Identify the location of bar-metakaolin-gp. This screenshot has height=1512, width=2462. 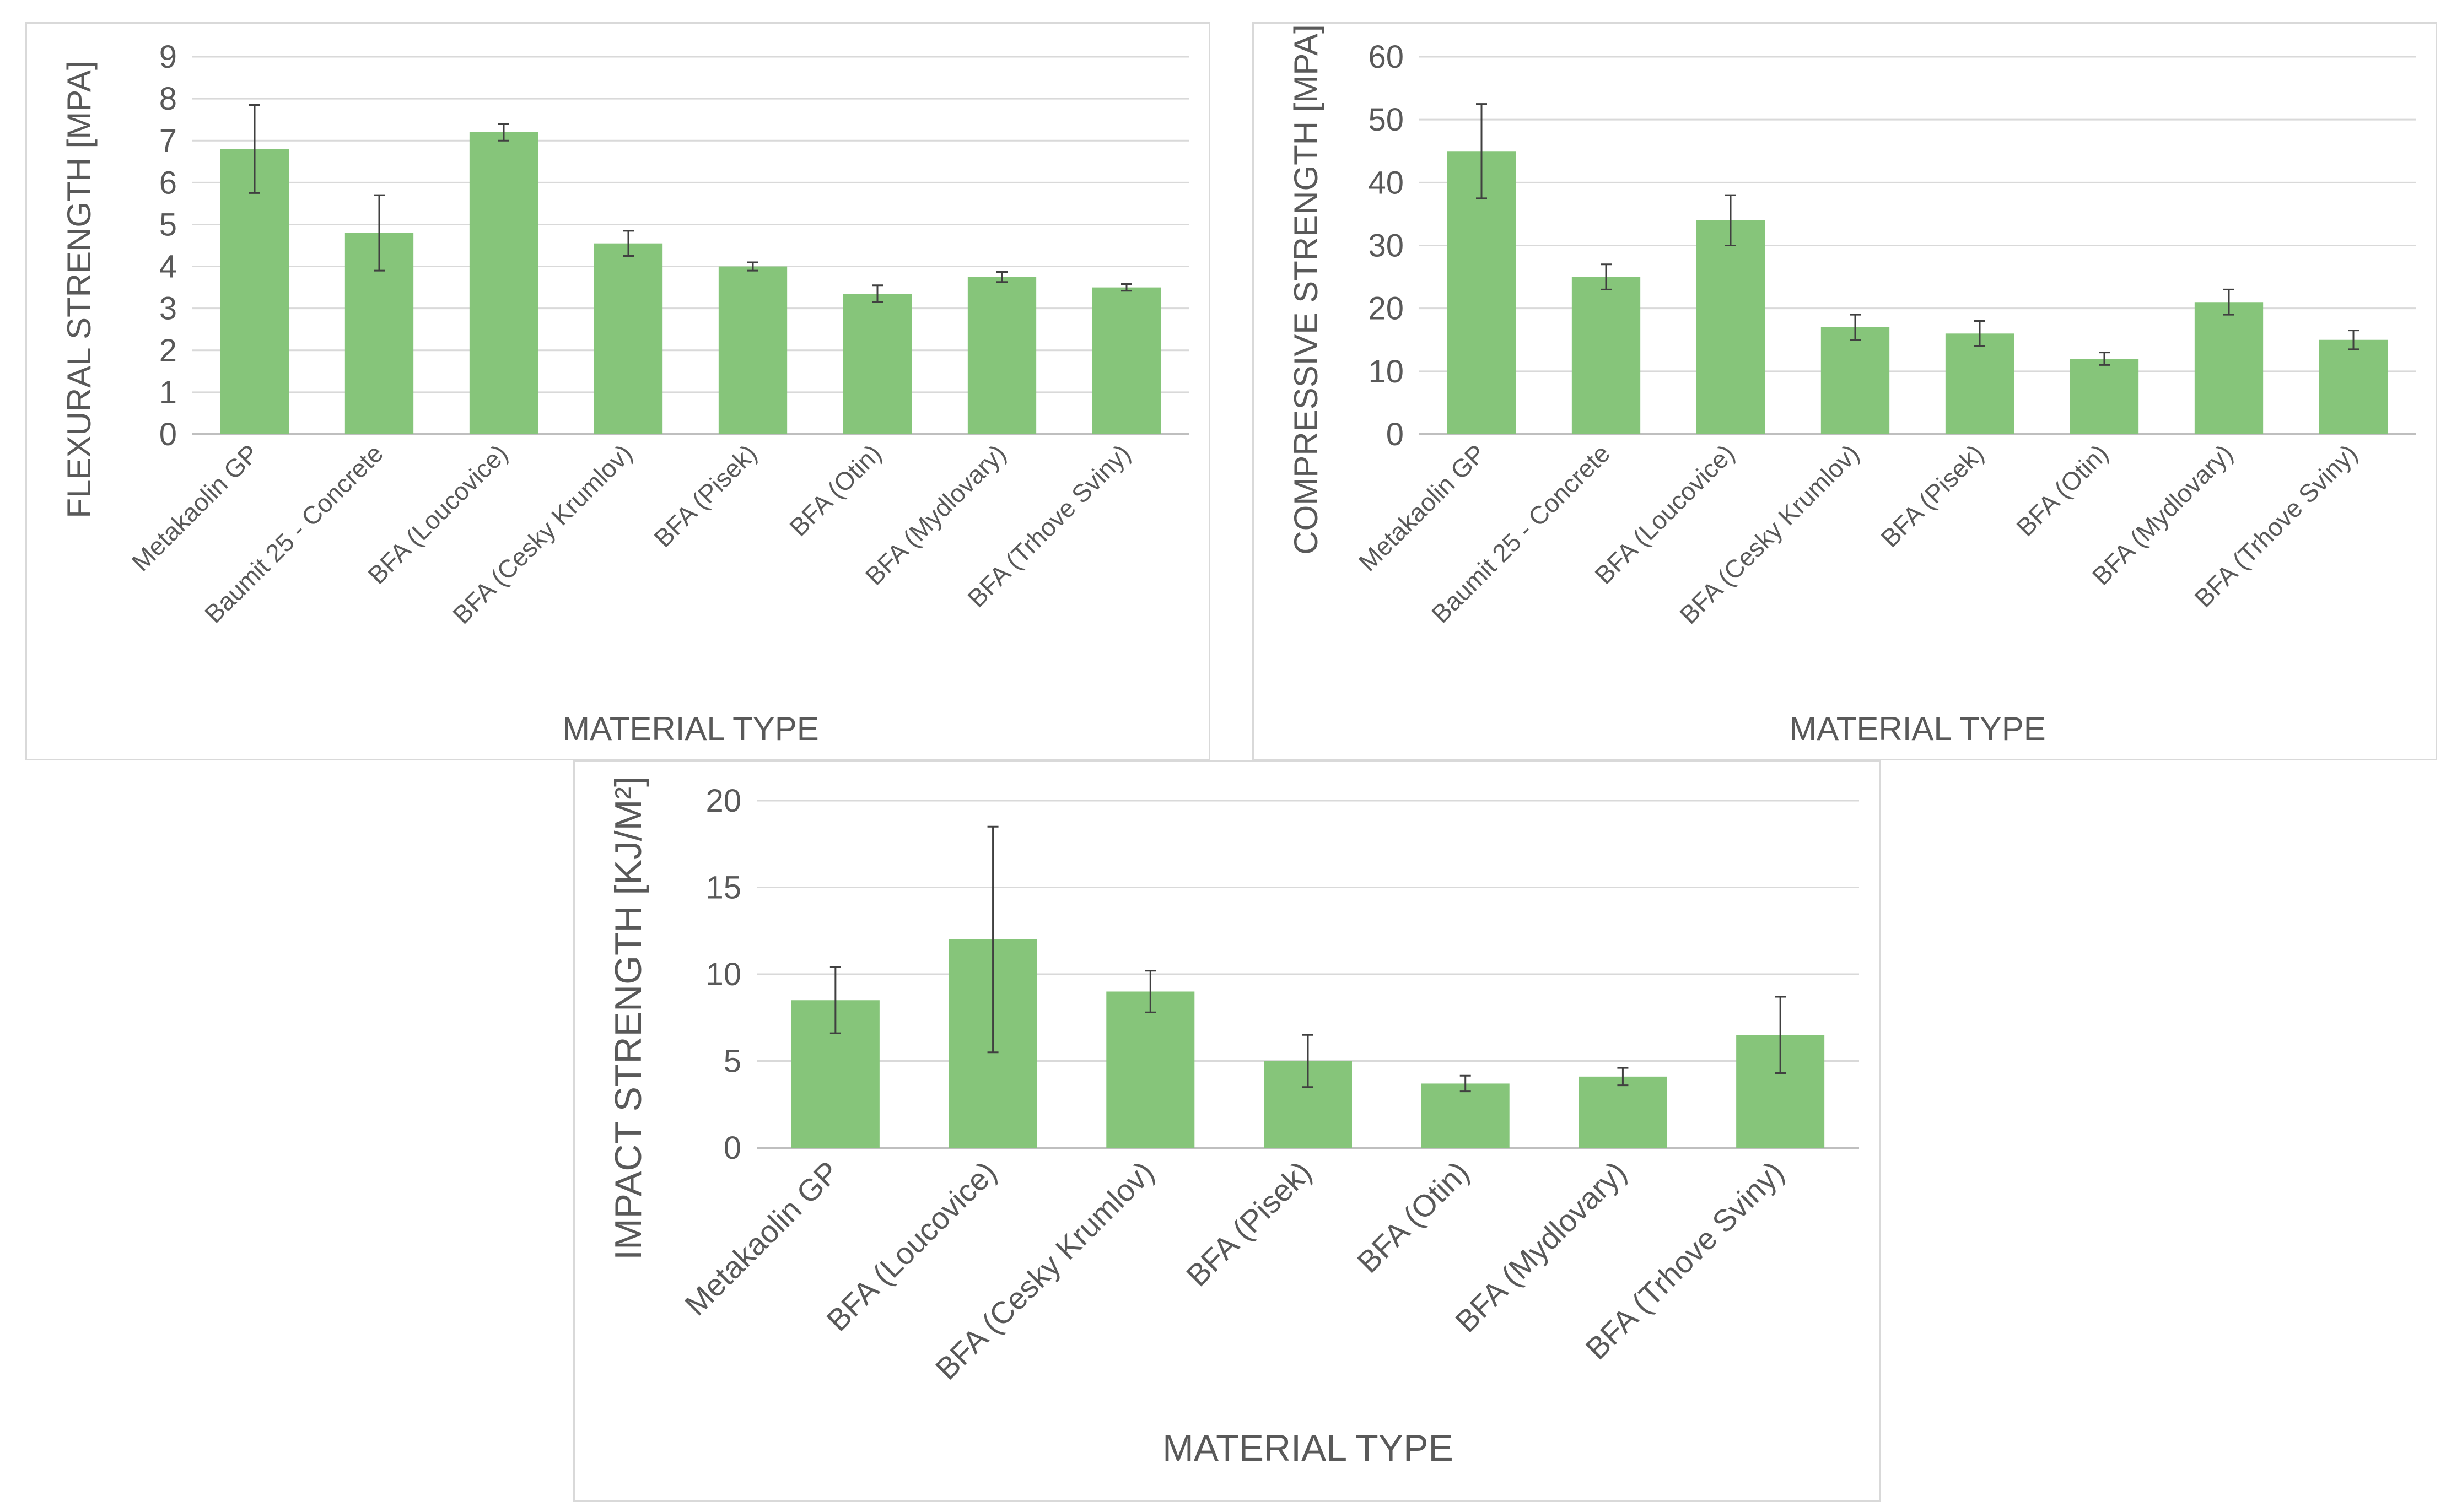
(254, 291).